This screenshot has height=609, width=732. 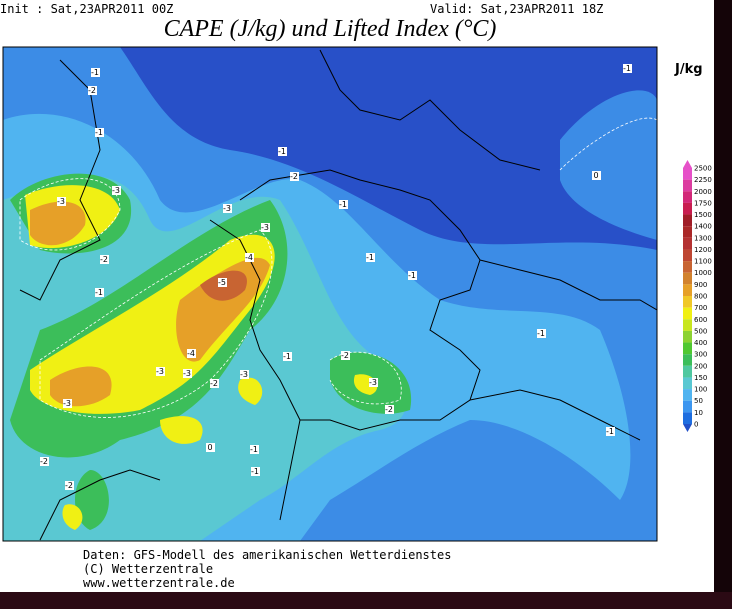 What do you see at coordinates (703, 250) in the screenshot?
I see `colorbar-label: 1200` at bounding box center [703, 250].